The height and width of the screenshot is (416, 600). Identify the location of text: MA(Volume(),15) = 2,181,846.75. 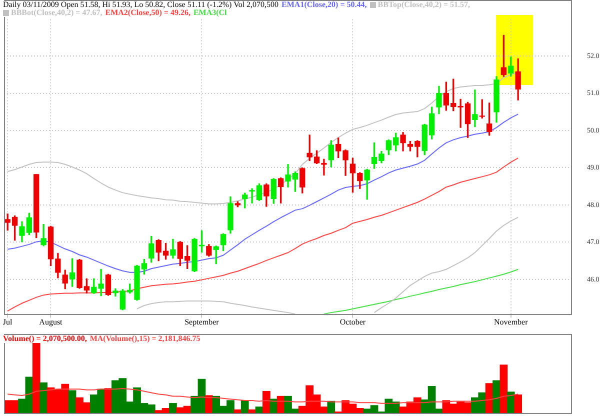
(145, 338).